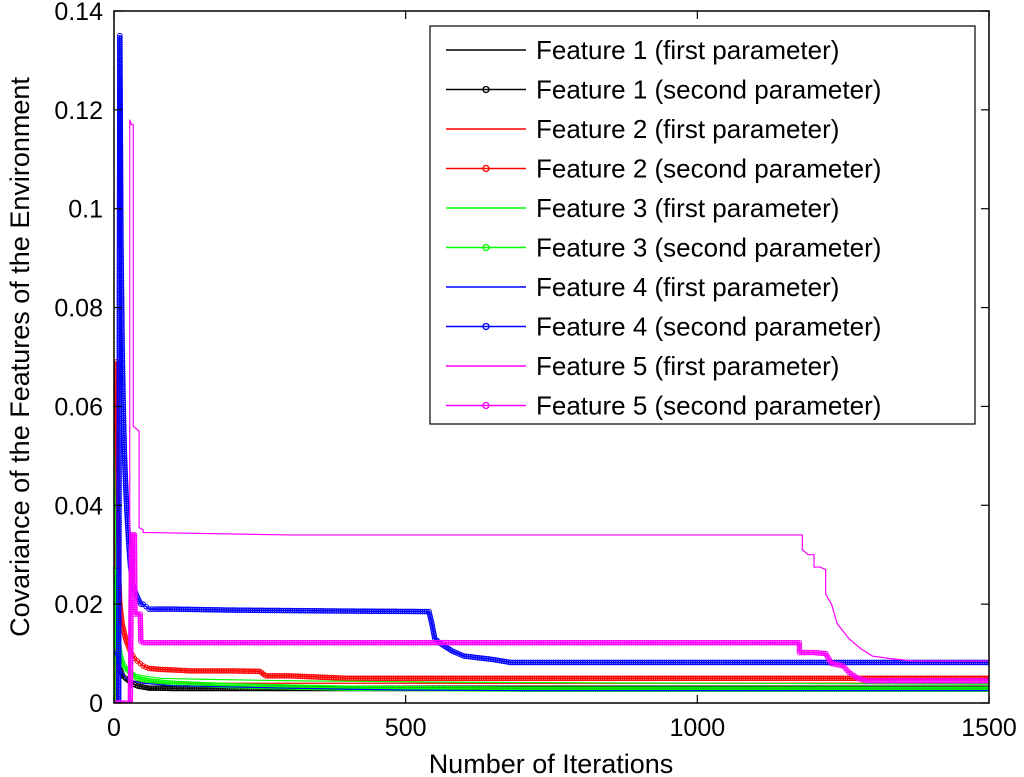 This screenshot has height=777, width=1024. What do you see at coordinates (78, 605) in the screenshot?
I see `y-tick-label: 0.02` at bounding box center [78, 605].